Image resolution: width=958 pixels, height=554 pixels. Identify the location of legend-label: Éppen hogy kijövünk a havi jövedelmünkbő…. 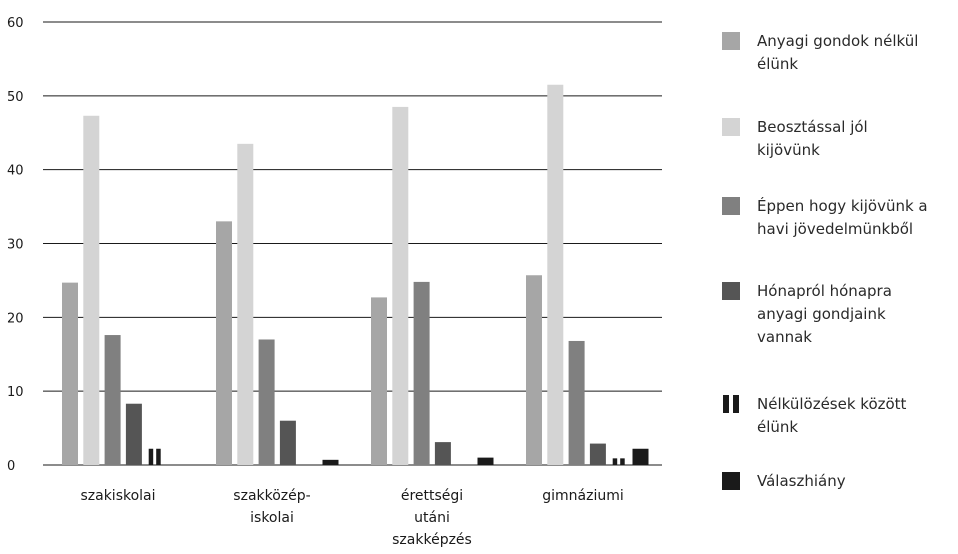
(842, 217).